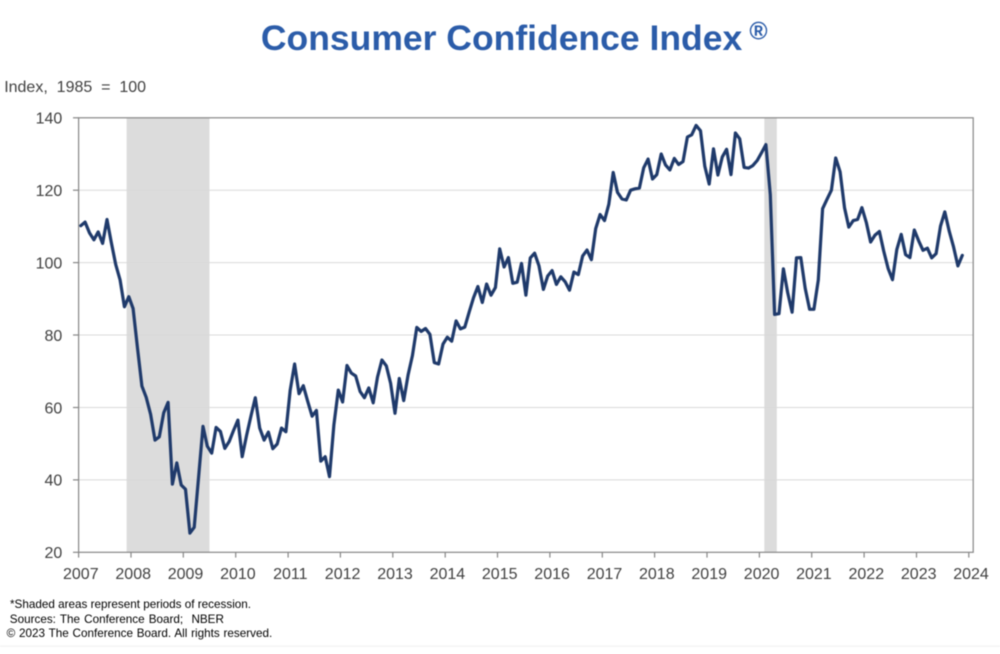 The height and width of the screenshot is (654, 1000). What do you see at coordinates (867, 574) in the screenshot?
I see `svg-text: 2022` at bounding box center [867, 574].